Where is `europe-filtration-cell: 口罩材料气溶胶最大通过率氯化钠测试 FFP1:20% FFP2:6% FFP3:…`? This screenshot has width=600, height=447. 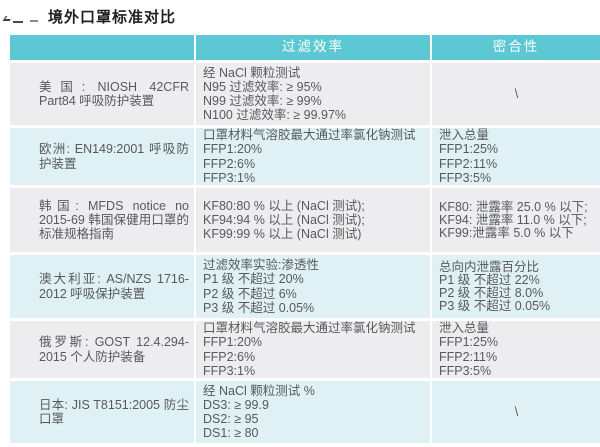 europe-filtration-cell: 口罩材料气溶胶最大通过率氯化钠测试 FFP1:20% FFP2:6% FFP3:… is located at coordinates (313, 156).